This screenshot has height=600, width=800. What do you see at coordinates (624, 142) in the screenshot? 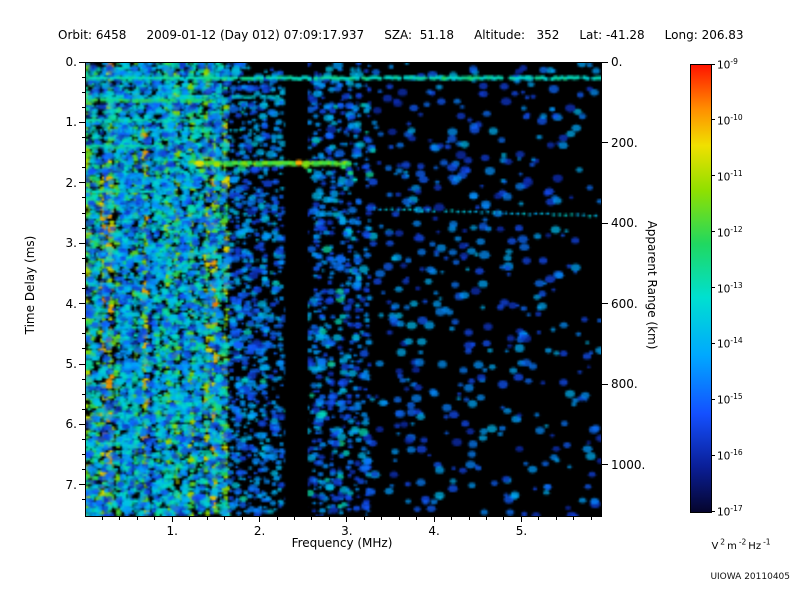
I see `y-tick-label-right: 200.` at bounding box center [624, 142].